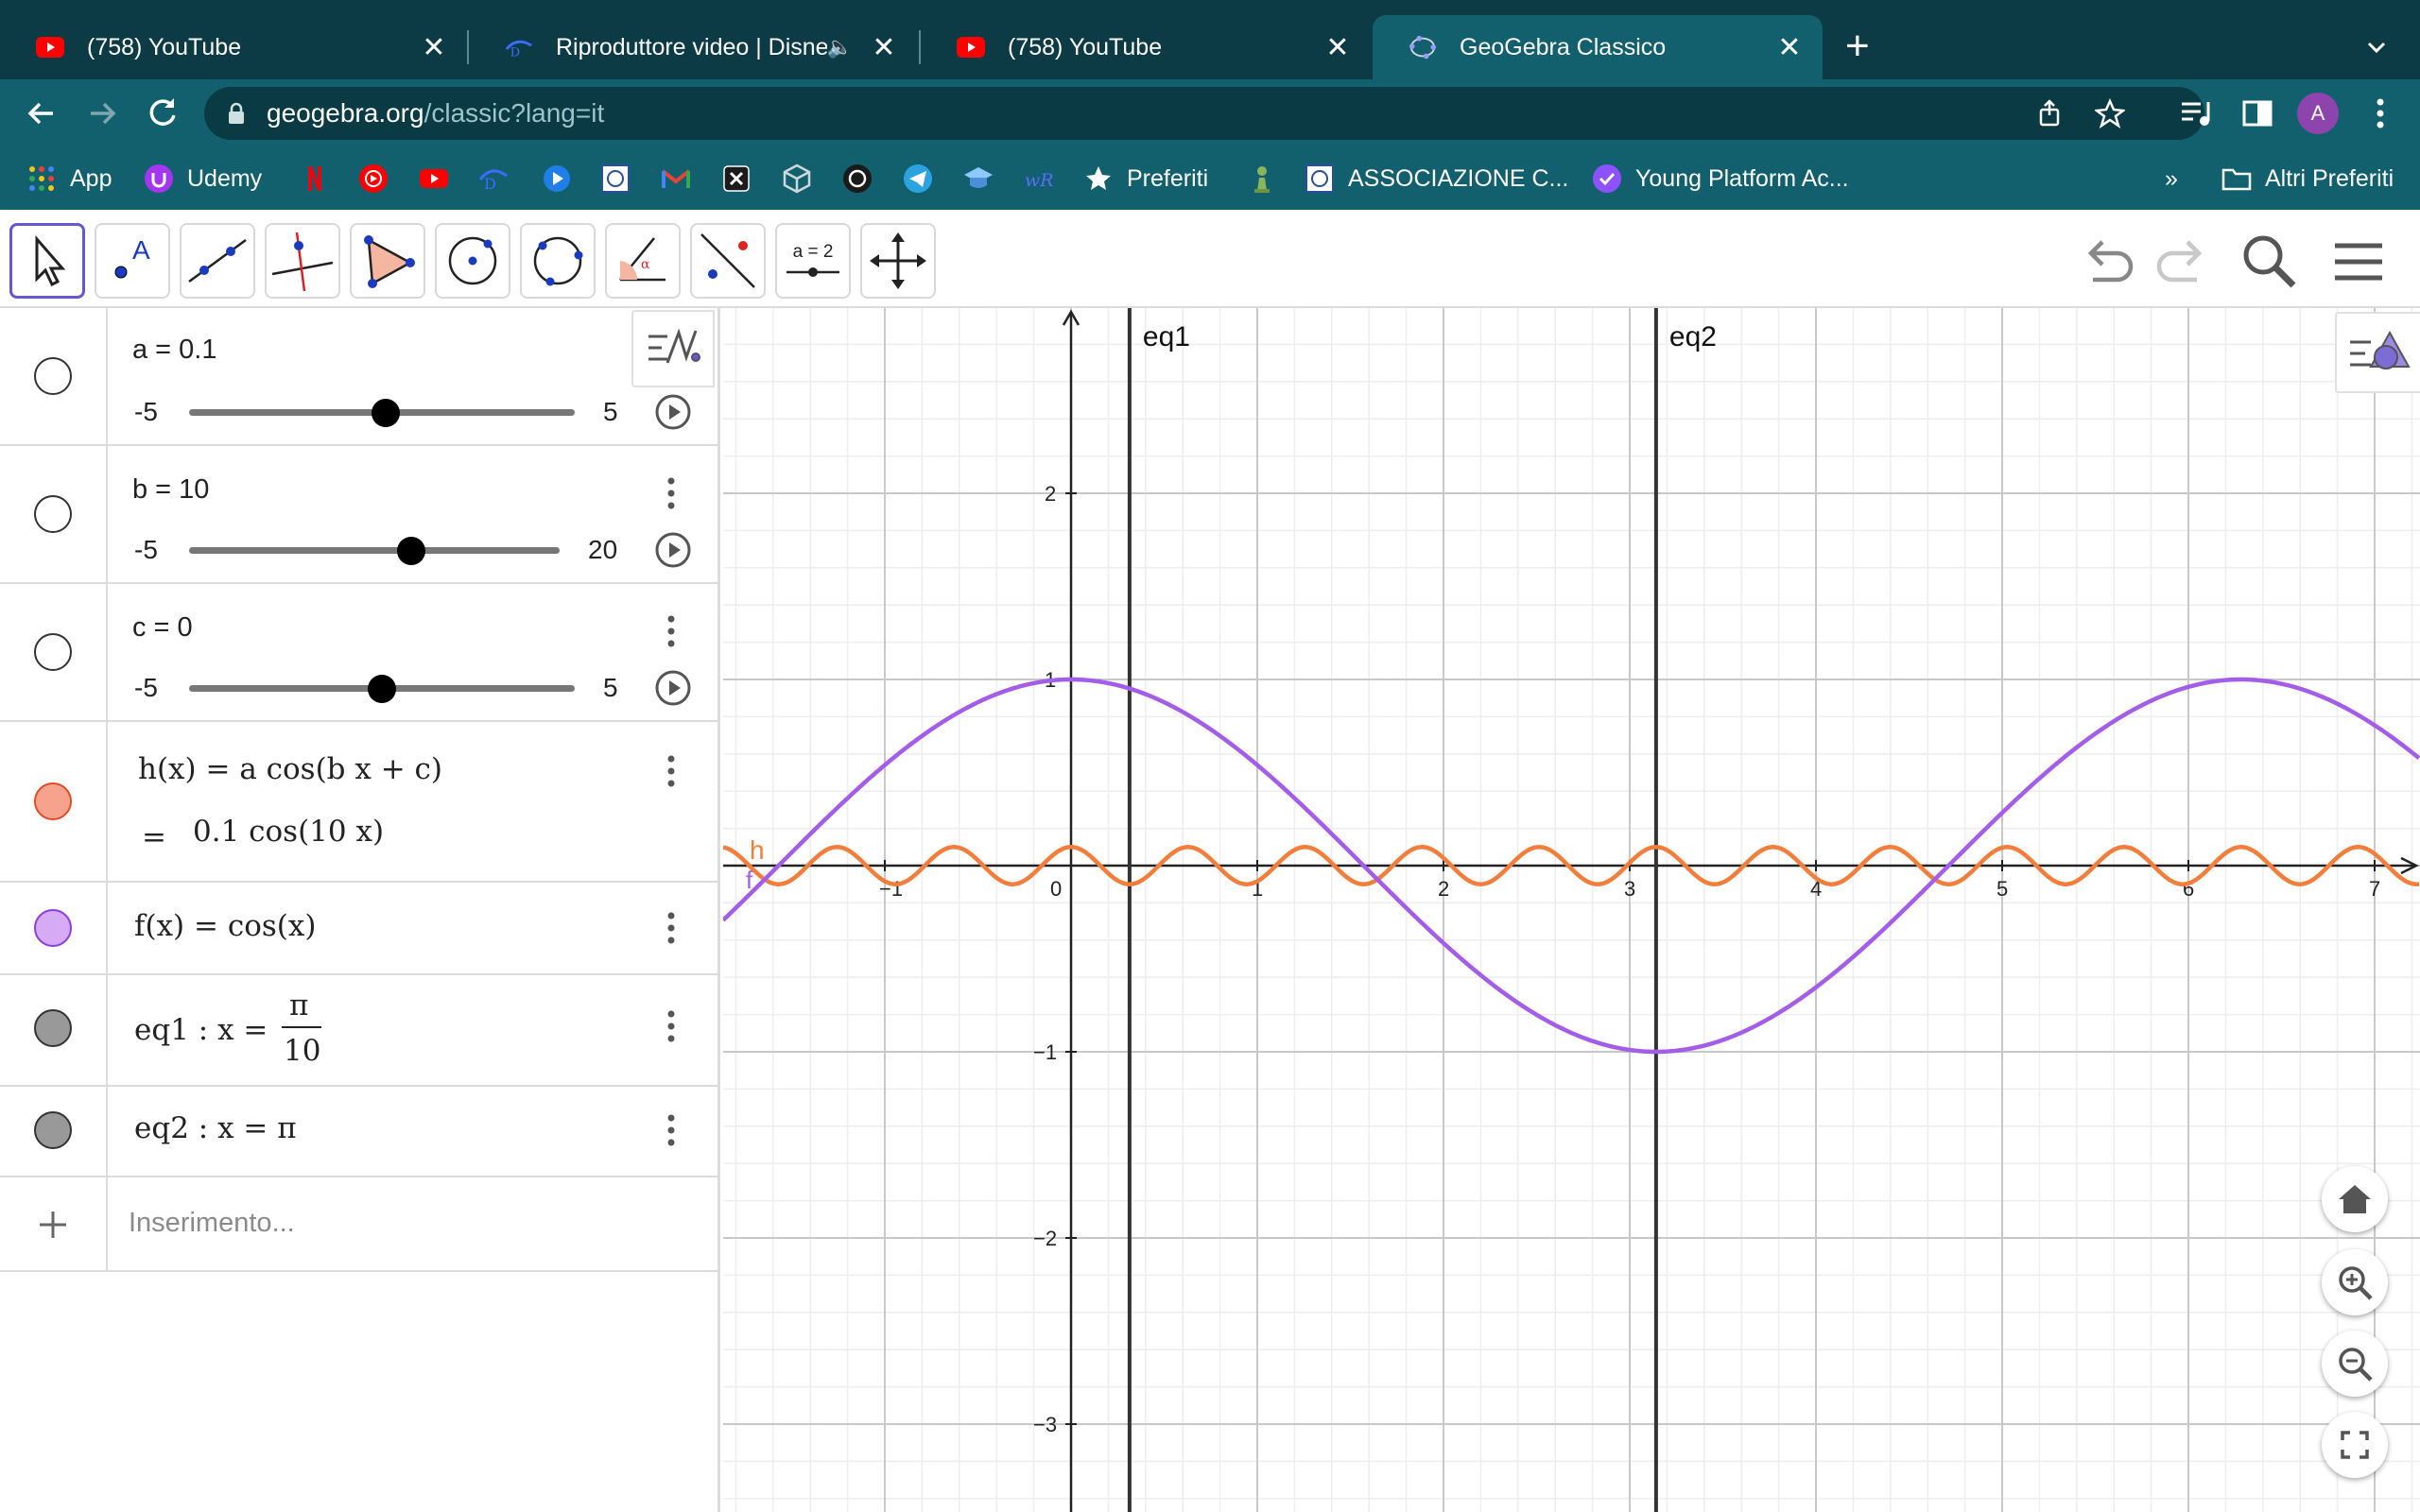  I want to click on share-icon, so click(2049, 113).